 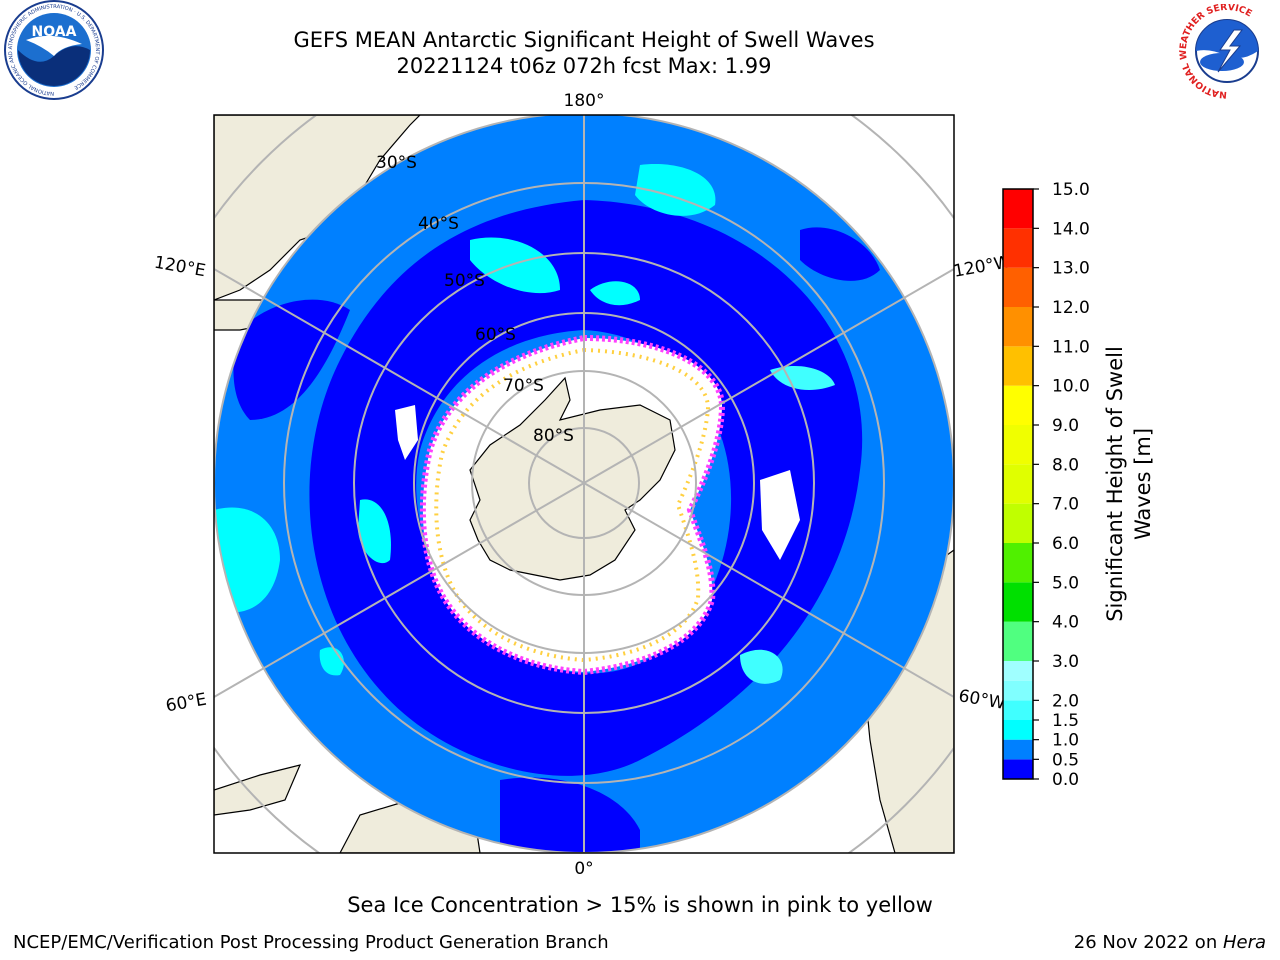 I want to click on nws-logo: NATIONAL WEATHER SERVICE, so click(x=1225, y=52).